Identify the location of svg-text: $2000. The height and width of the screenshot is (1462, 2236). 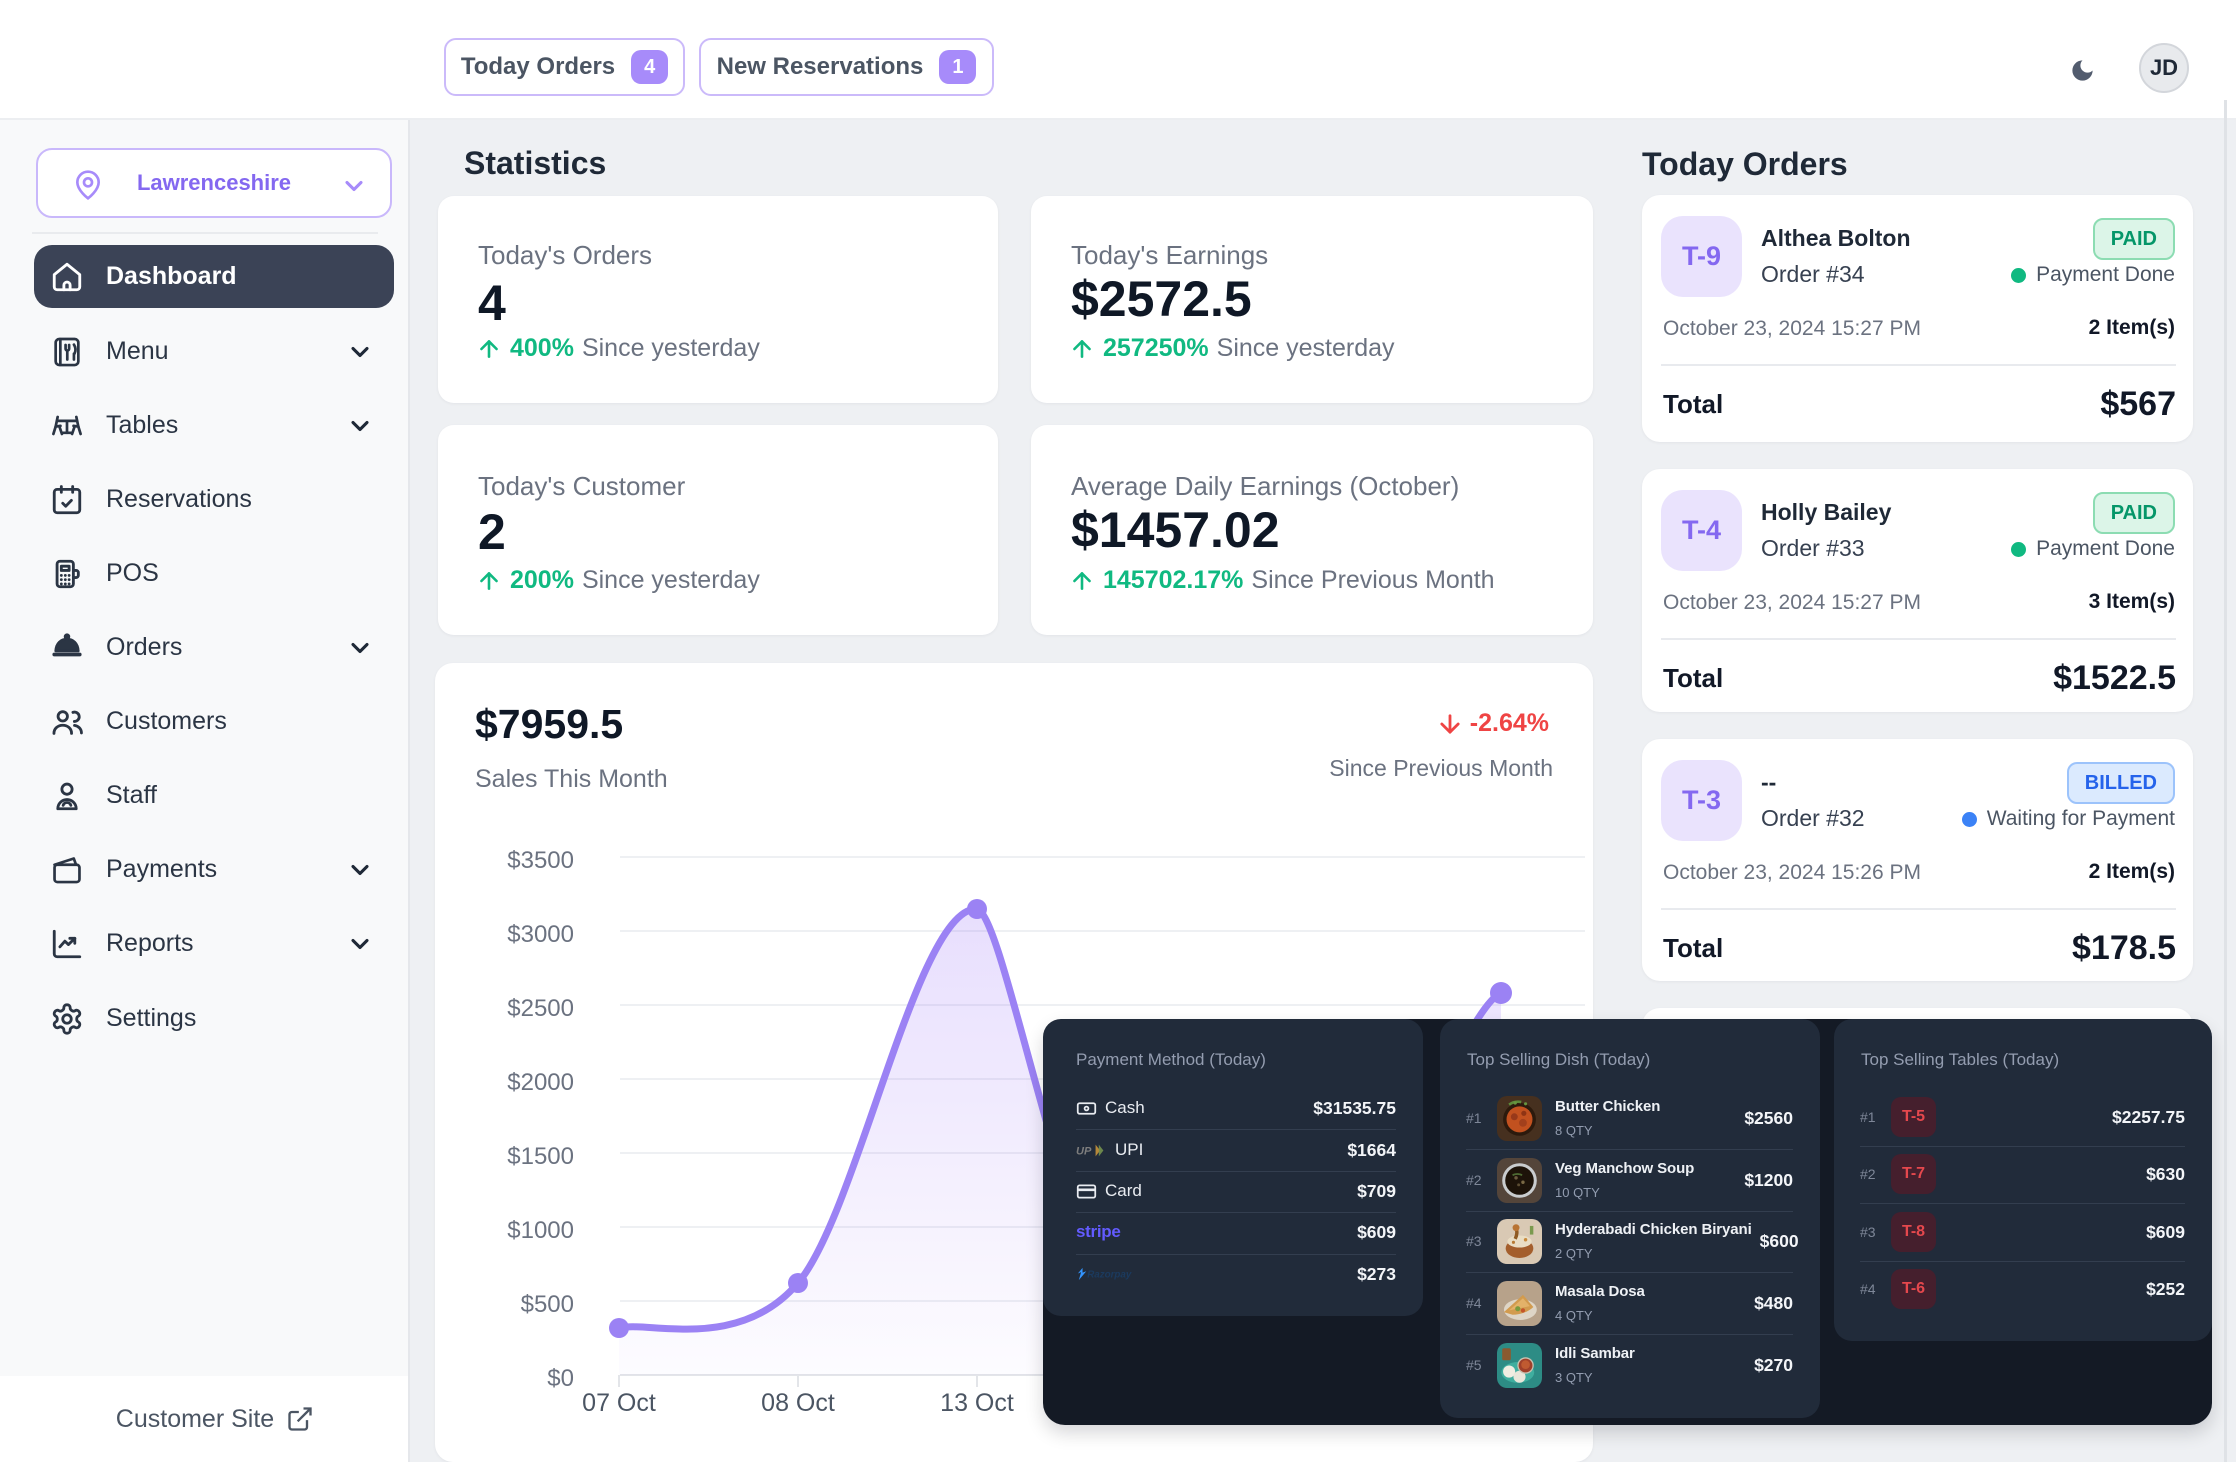
(540, 1082).